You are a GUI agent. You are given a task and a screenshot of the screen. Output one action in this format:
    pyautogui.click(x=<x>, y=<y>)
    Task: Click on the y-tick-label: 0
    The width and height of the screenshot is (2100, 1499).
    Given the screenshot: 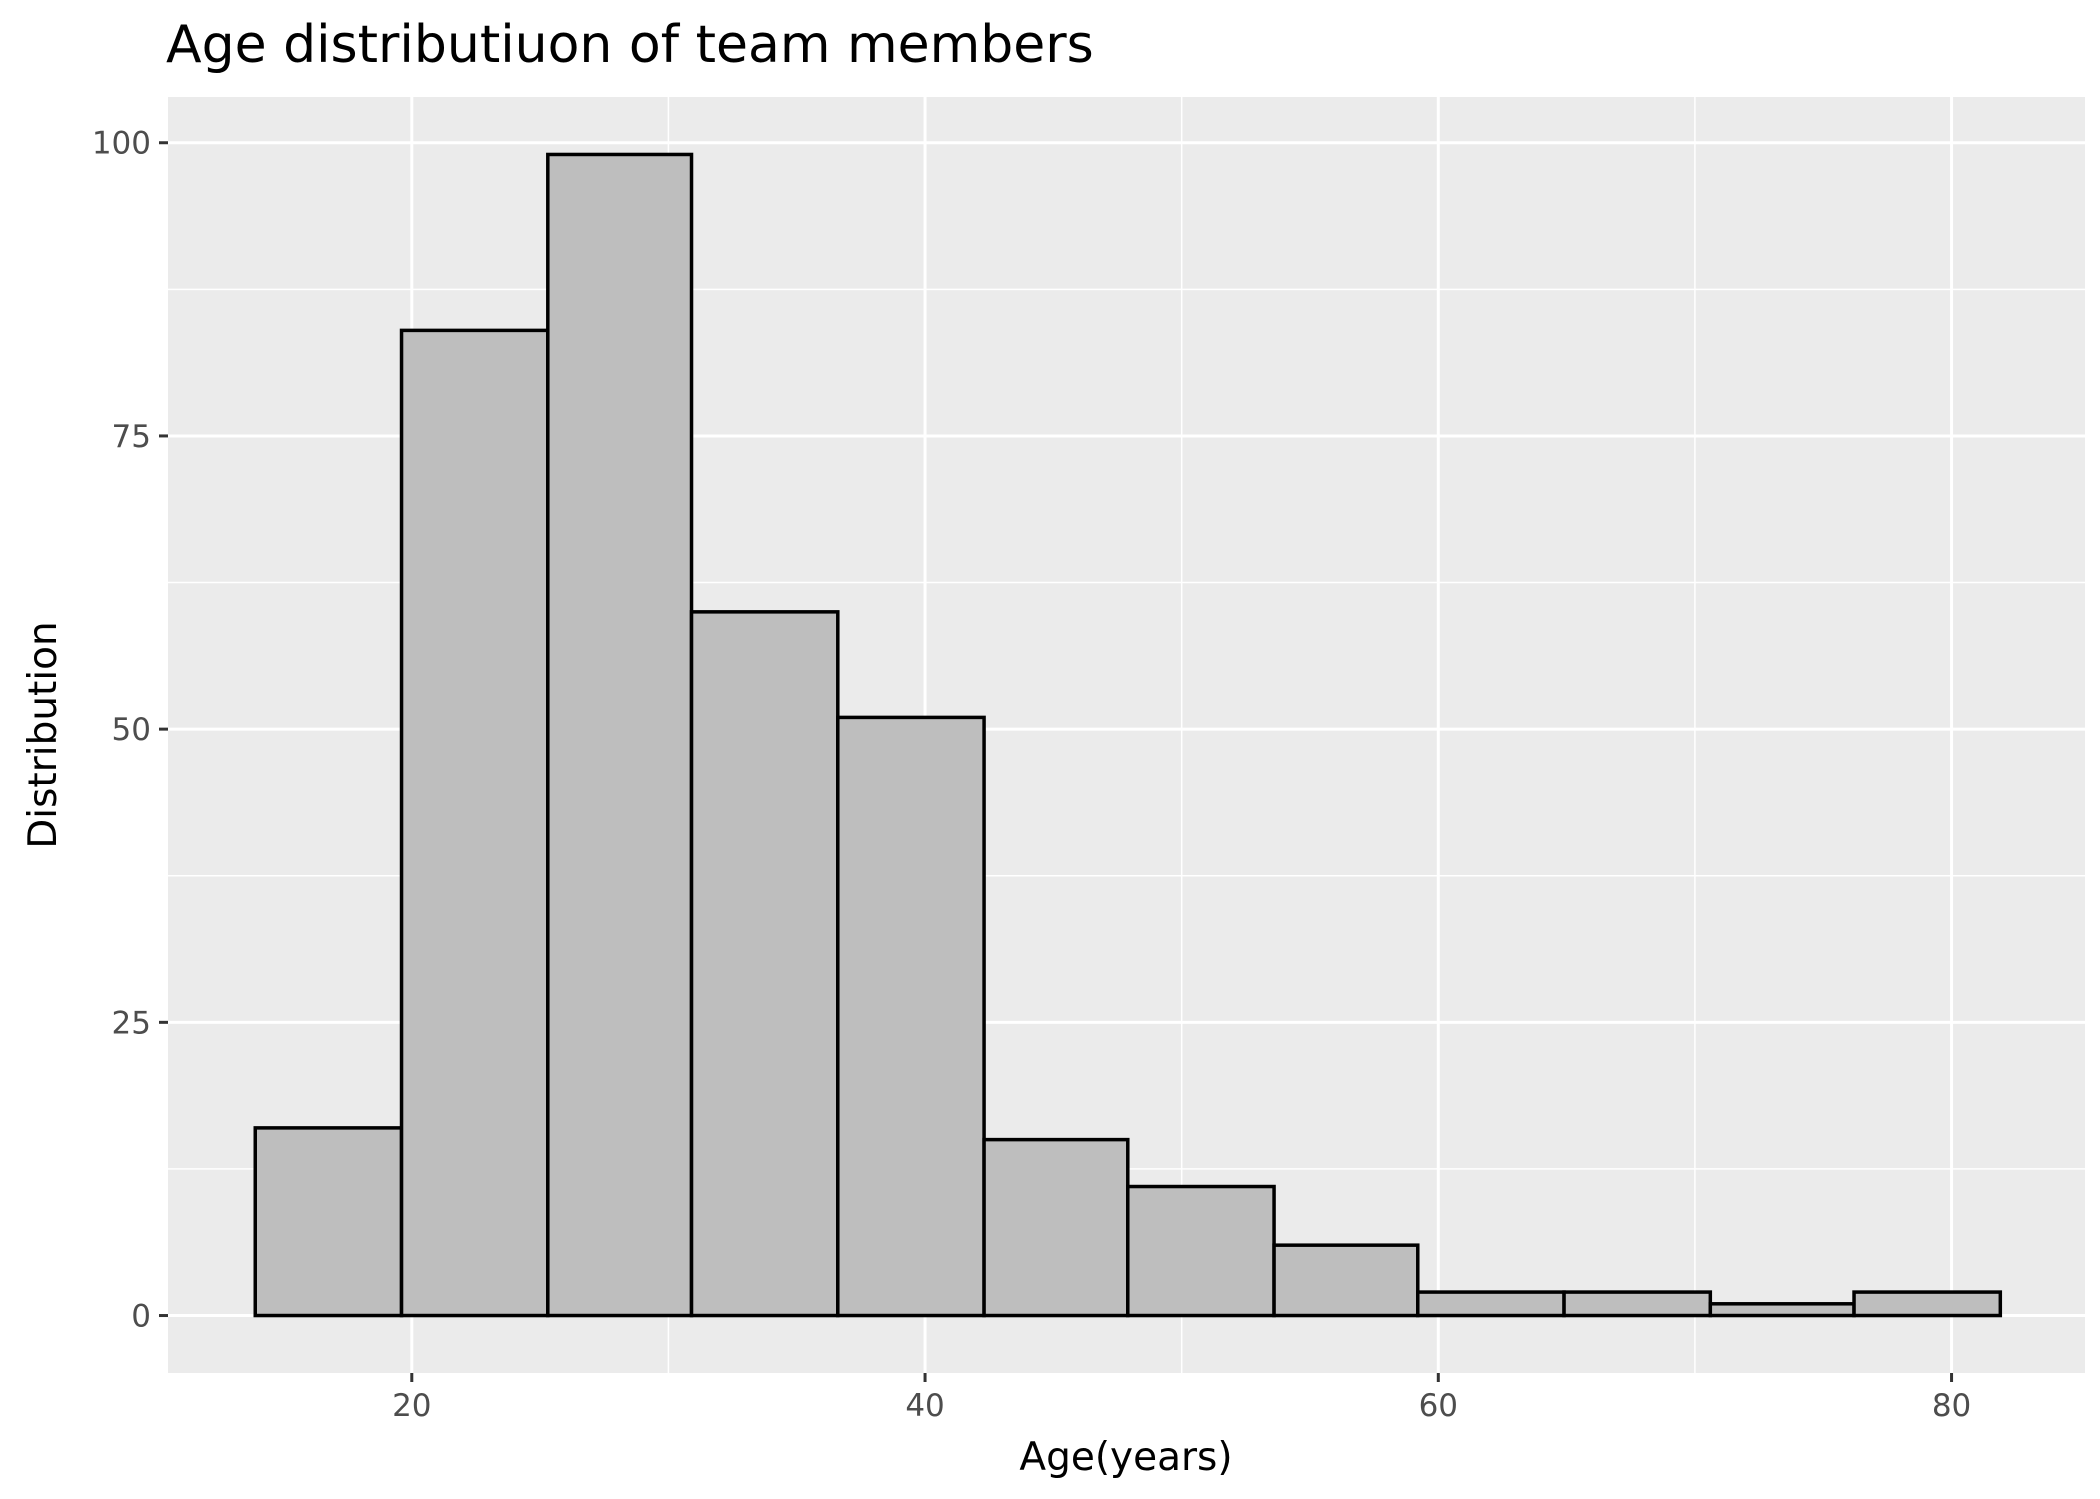 What is the action you would take?
    pyautogui.click(x=141, y=1317)
    